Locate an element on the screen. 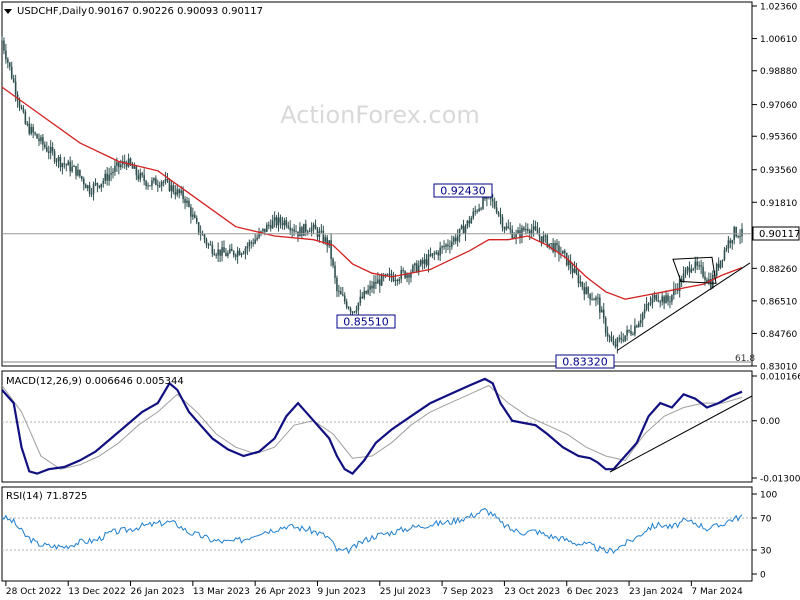  price-y-tick-label: 0.84760 is located at coordinates (778, 335).